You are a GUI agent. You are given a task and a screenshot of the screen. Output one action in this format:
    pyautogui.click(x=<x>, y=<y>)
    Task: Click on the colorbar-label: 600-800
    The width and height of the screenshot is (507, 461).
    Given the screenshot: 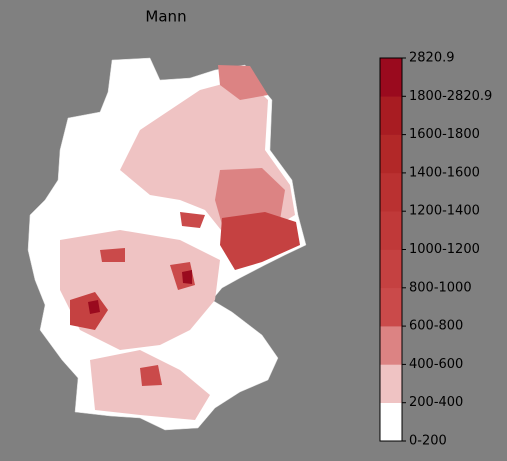 What is the action you would take?
    pyautogui.click(x=436, y=326)
    